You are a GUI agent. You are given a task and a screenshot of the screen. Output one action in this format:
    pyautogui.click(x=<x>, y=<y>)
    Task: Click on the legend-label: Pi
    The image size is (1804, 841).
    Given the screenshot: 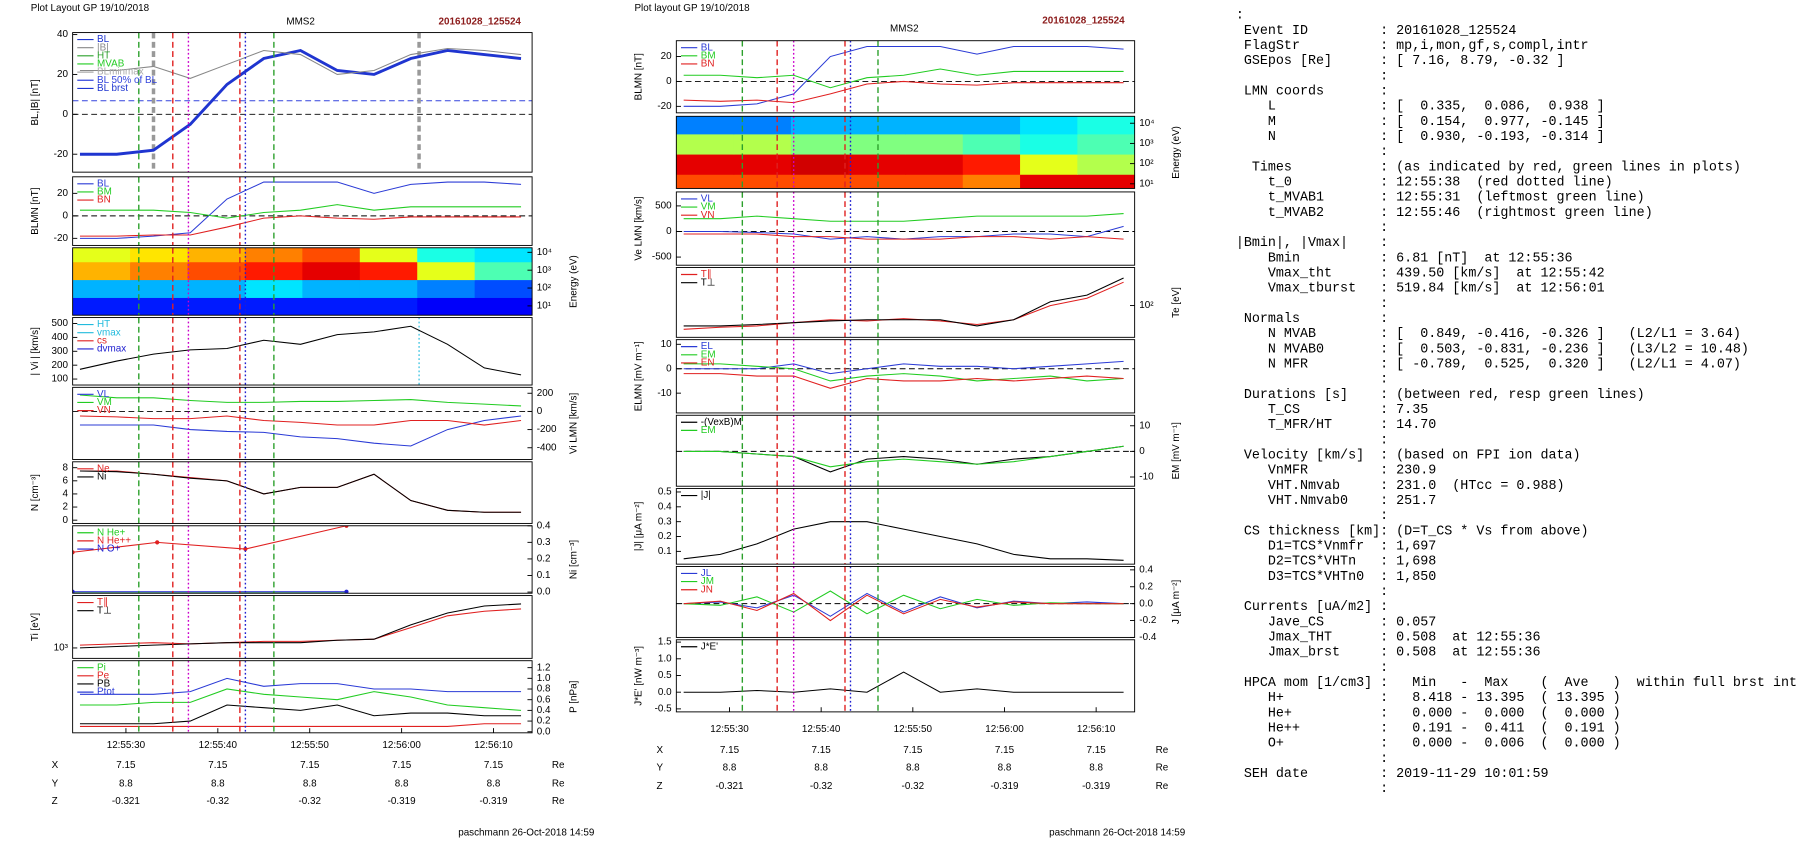 What is the action you would take?
    pyautogui.click(x=101, y=667)
    